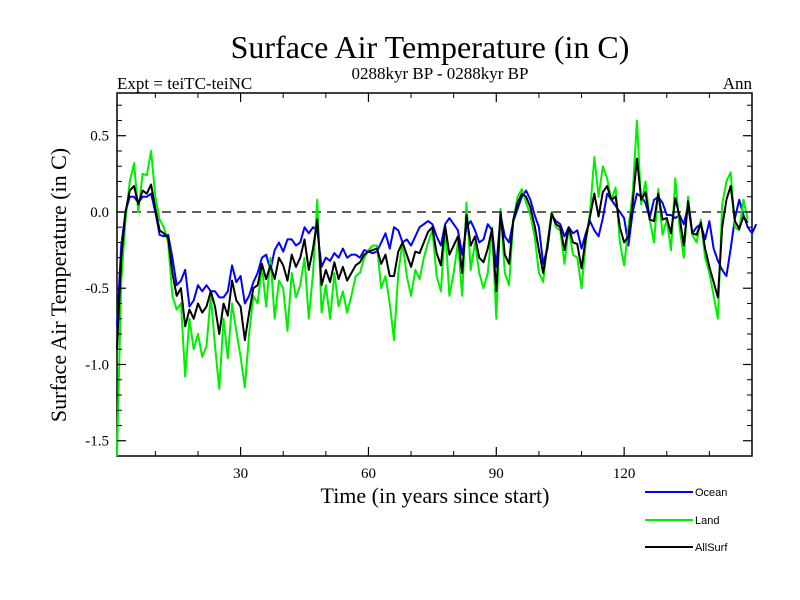  I want to click on y-tick-label: -0.5, so click(97, 289).